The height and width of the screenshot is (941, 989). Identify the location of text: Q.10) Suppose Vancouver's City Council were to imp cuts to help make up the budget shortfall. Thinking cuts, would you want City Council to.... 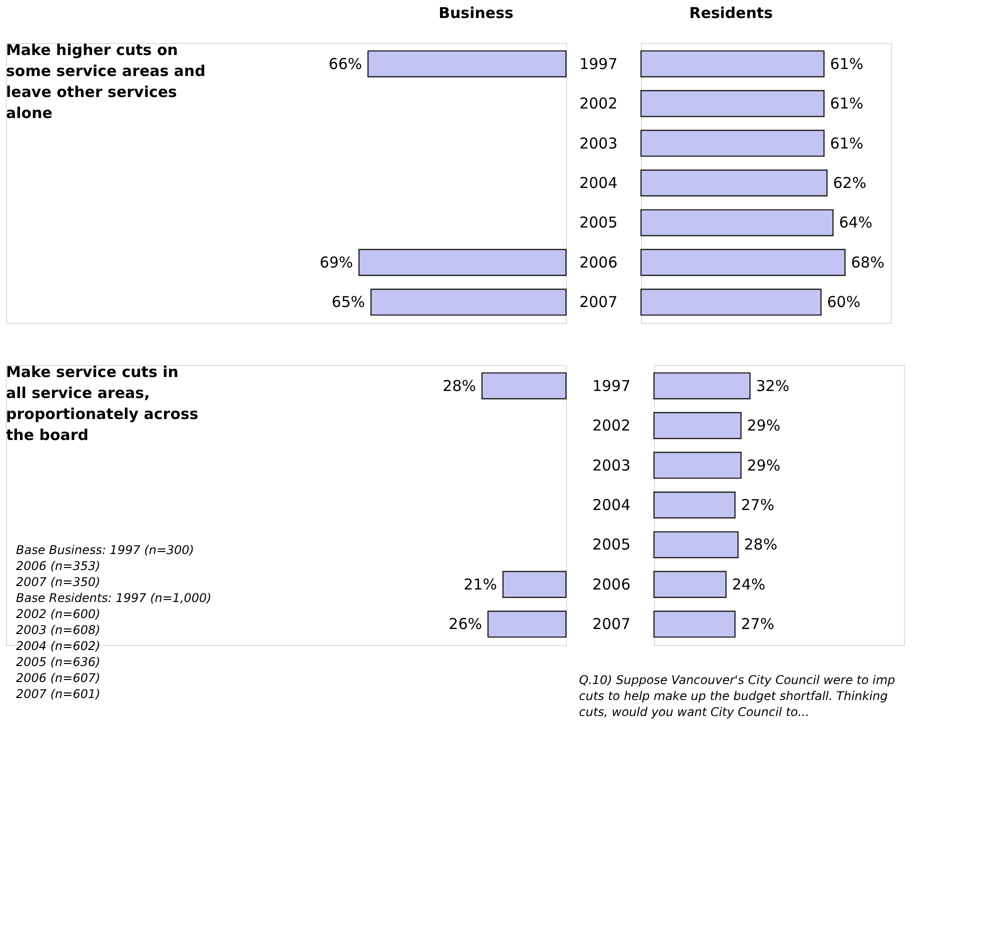
(737, 696).